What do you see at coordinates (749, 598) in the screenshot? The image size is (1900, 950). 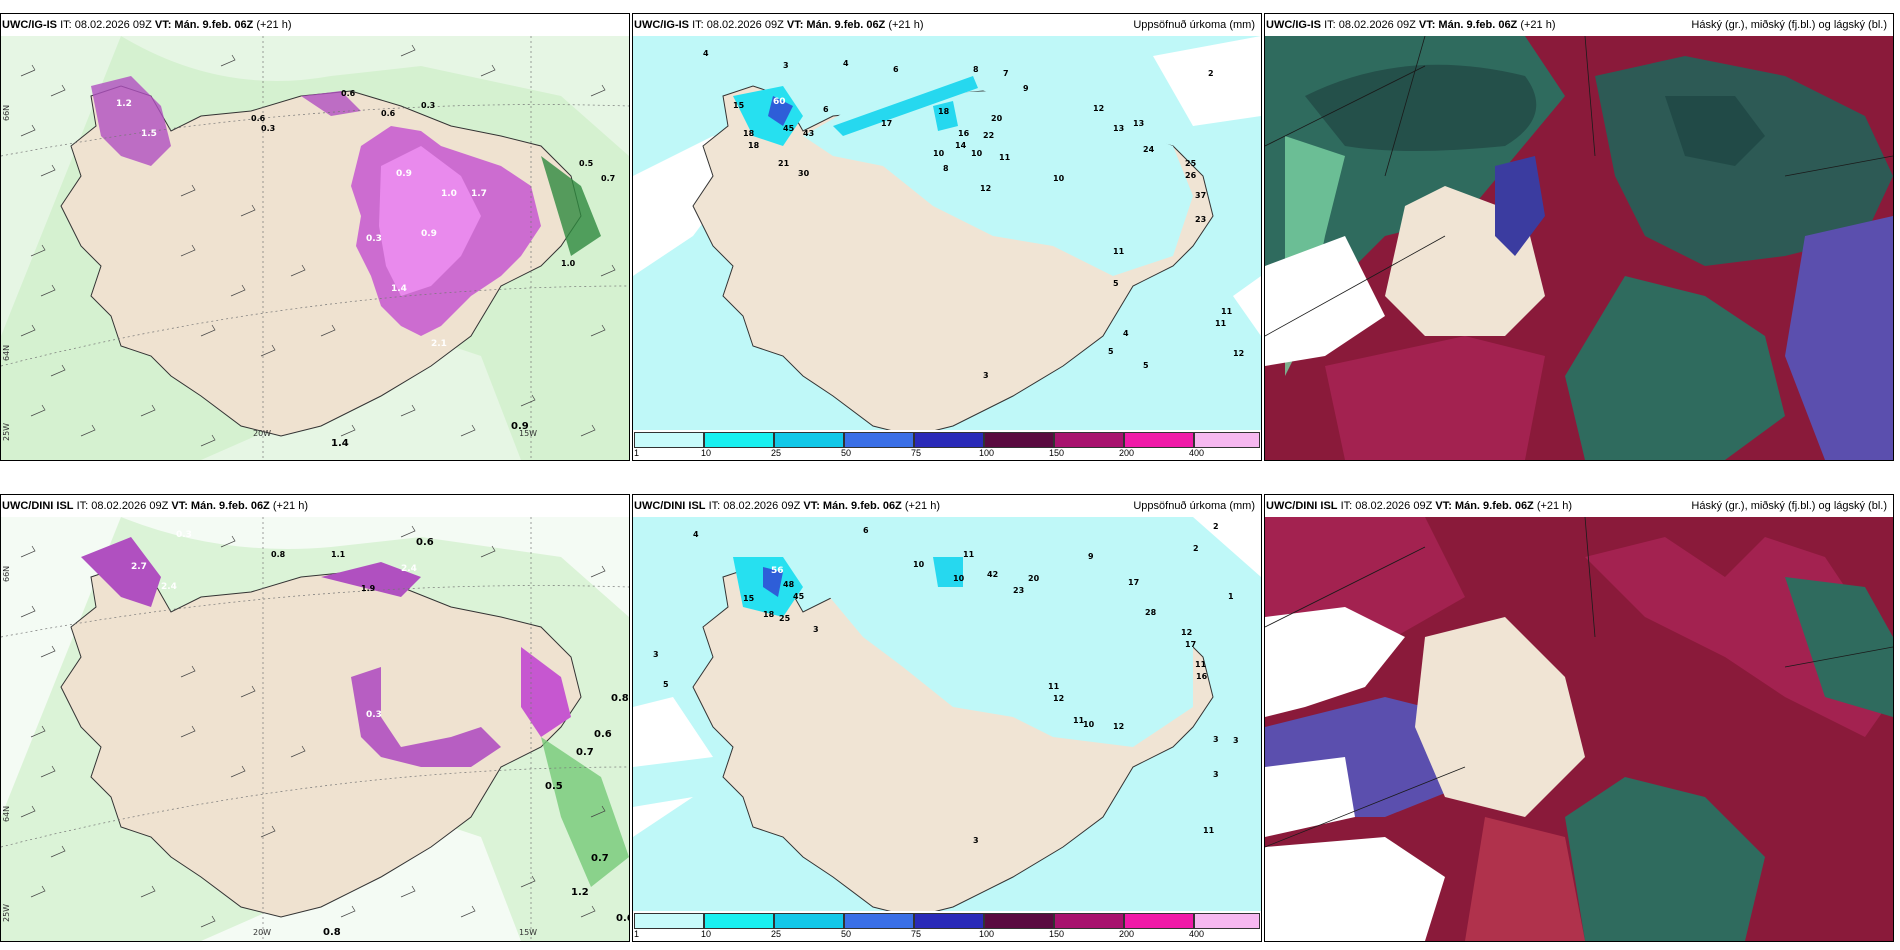 I see `svg-text: 15` at bounding box center [749, 598].